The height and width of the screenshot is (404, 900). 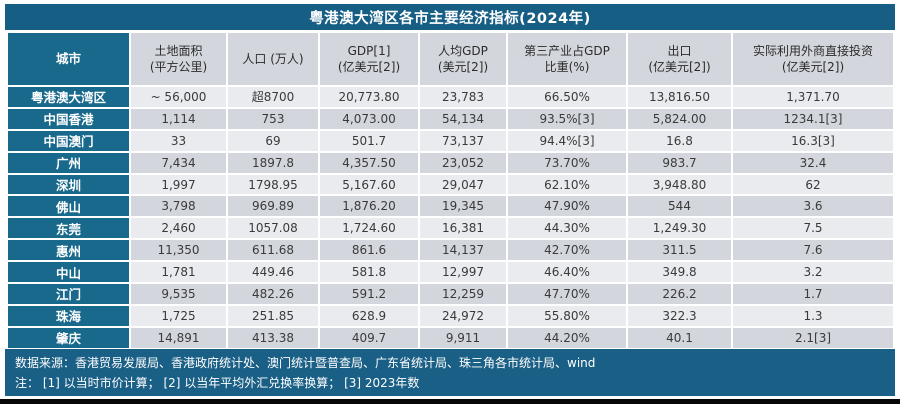 What do you see at coordinates (178, 162) in the screenshot?
I see `table-cell: 7,434` at bounding box center [178, 162].